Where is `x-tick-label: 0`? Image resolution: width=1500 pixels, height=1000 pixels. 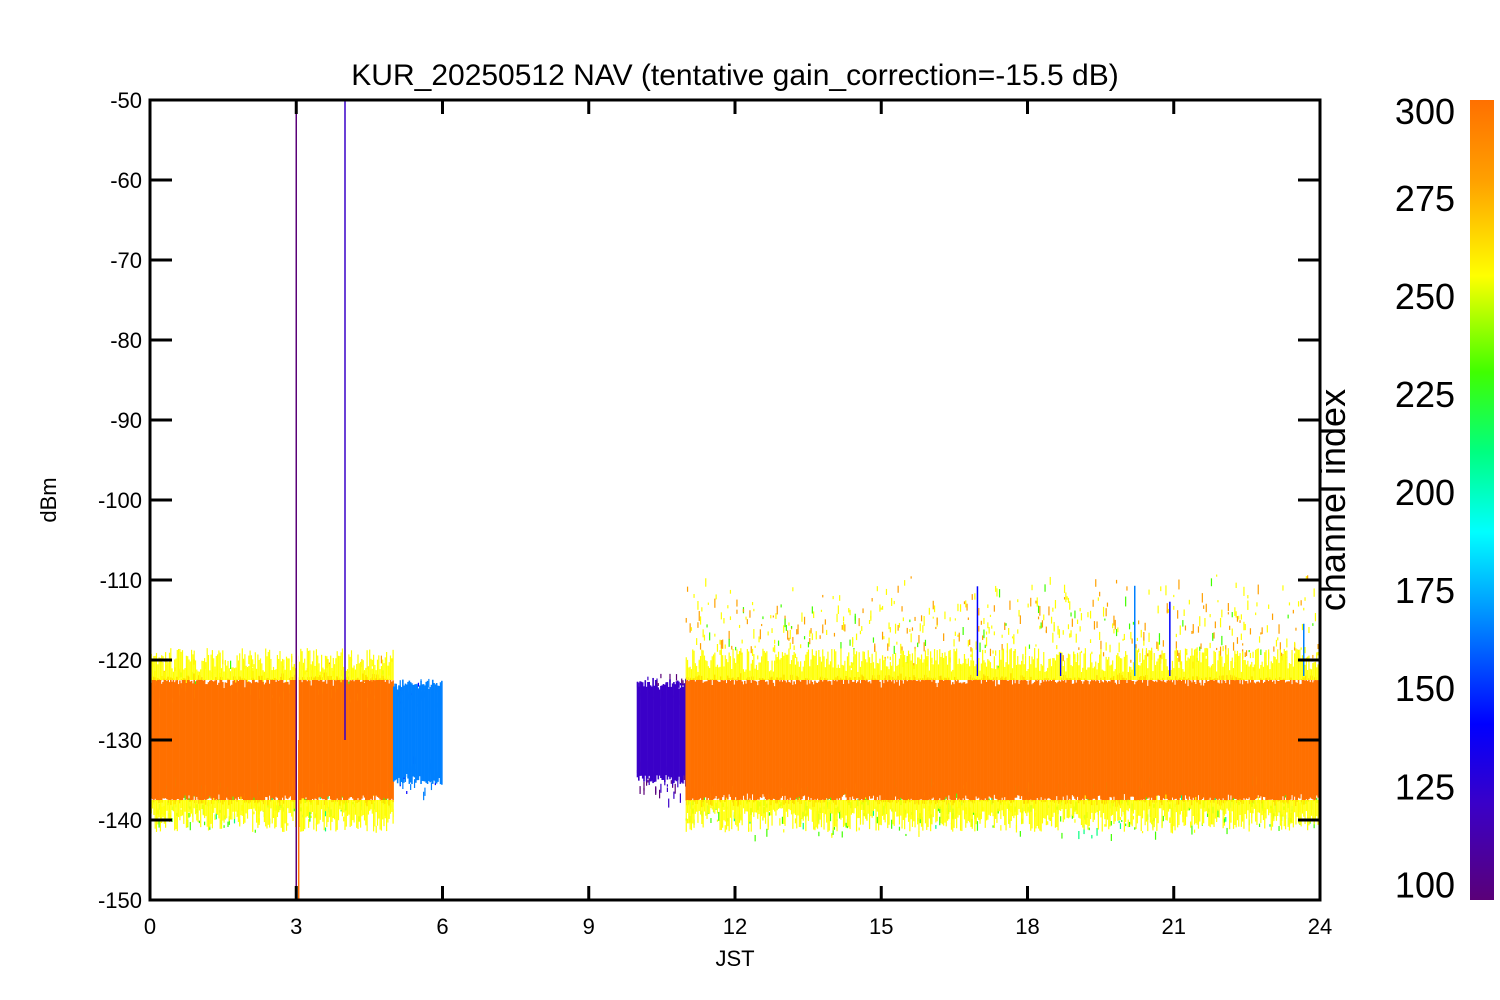 x-tick-label: 0 is located at coordinates (150, 926).